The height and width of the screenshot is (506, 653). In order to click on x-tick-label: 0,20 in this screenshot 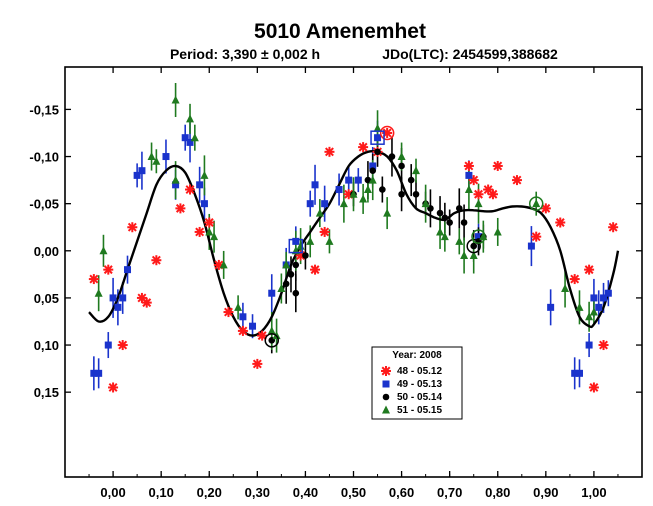, I will do `click(209, 492)`.